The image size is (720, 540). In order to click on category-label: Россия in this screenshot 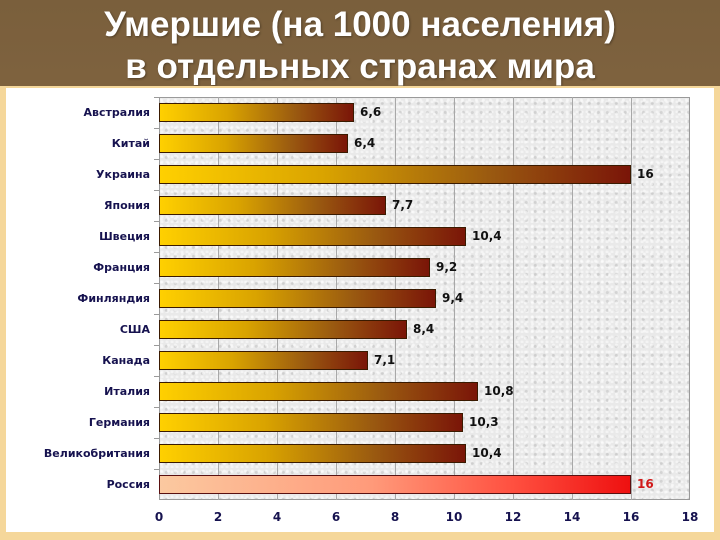, I will do `click(128, 484)`.